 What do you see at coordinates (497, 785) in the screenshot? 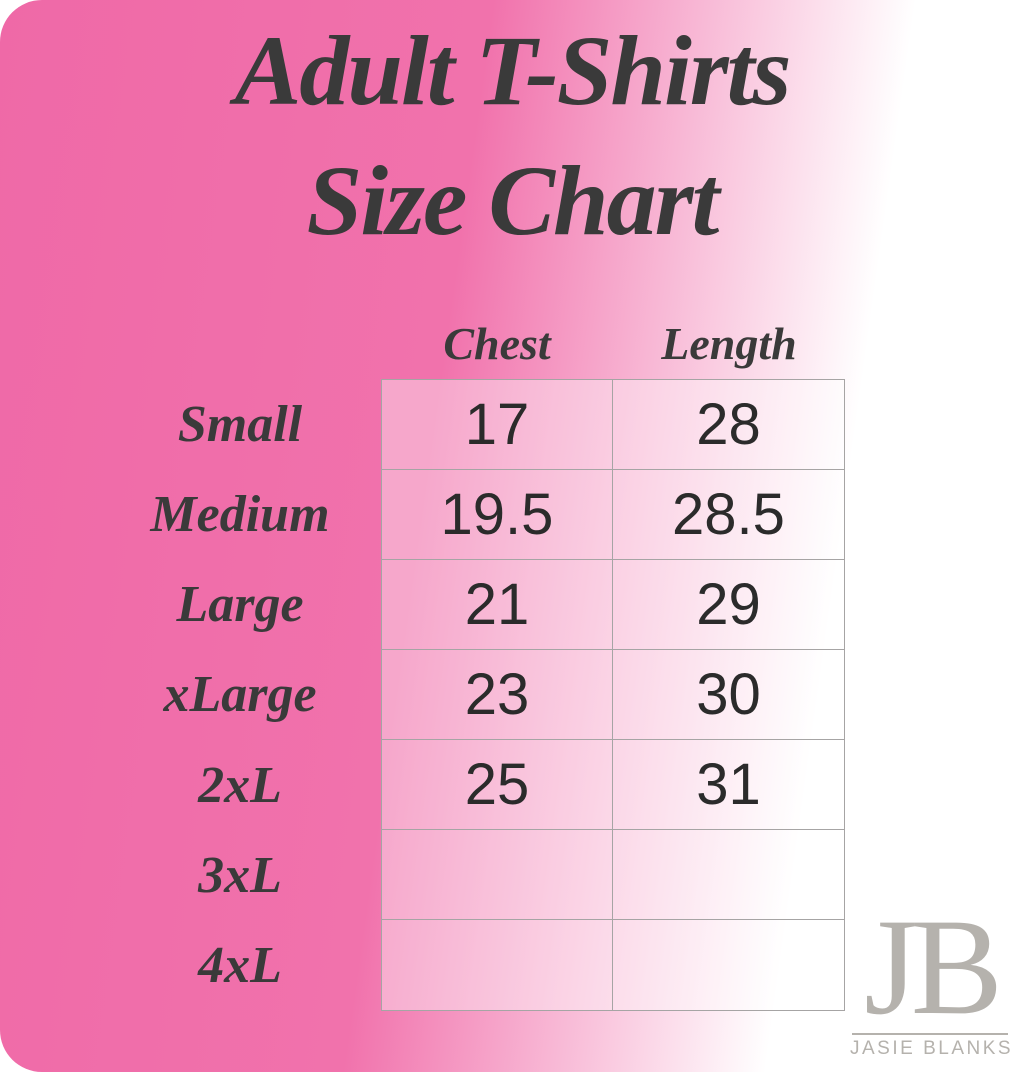
I see `cell-2xl-chest: 25` at bounding box center [497, 785].